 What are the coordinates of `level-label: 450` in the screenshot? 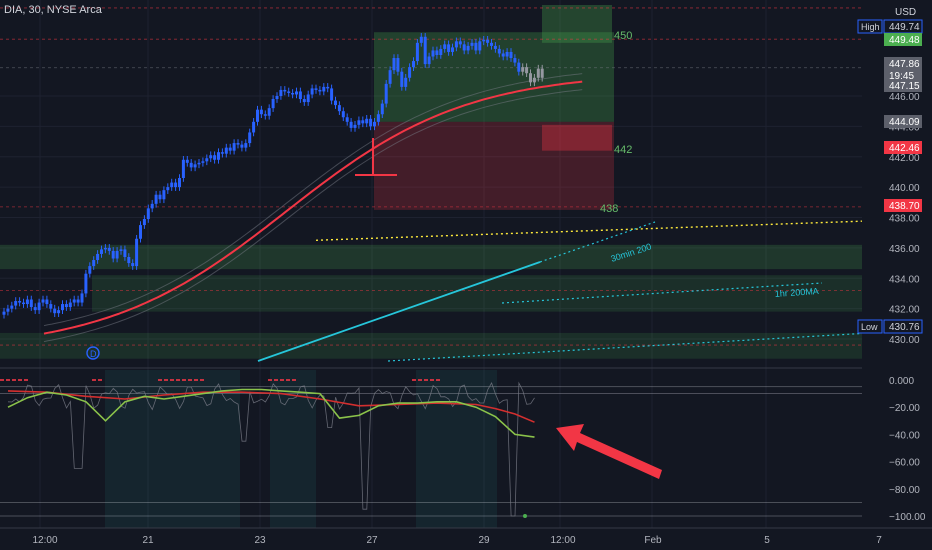 It's located at (623, 36).